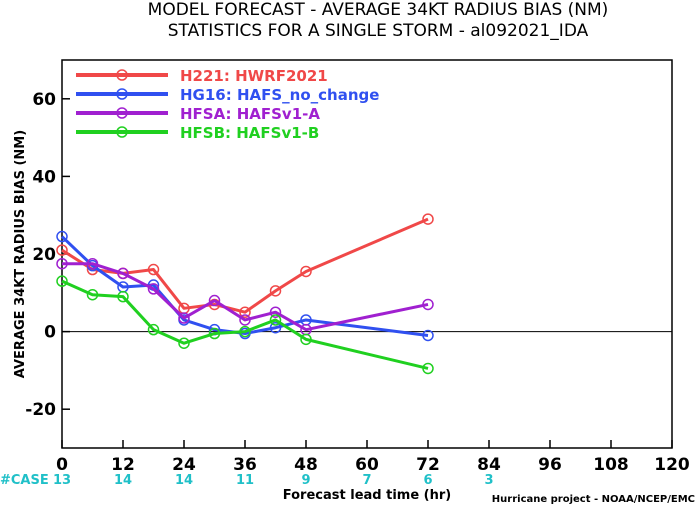 Image resolution: width=700 pixels, height=506 pixels. Describe the element at coordinates (279, 95) in the screenshot. I see `legend-entry: HG16: HAFS_no_change` at that location.